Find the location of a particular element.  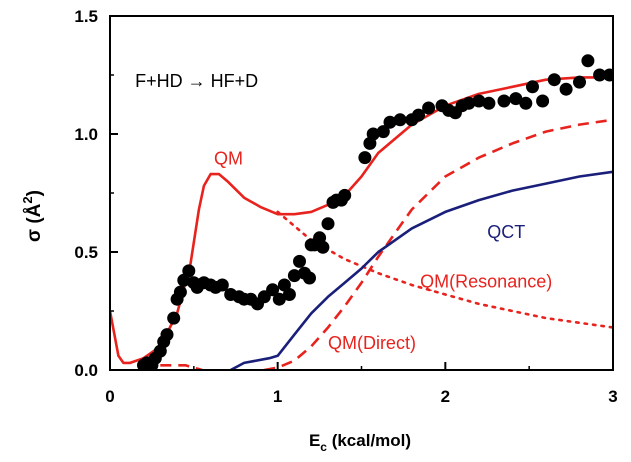

annotation: F+HD → HF+D is located at coordinates (196, 81).